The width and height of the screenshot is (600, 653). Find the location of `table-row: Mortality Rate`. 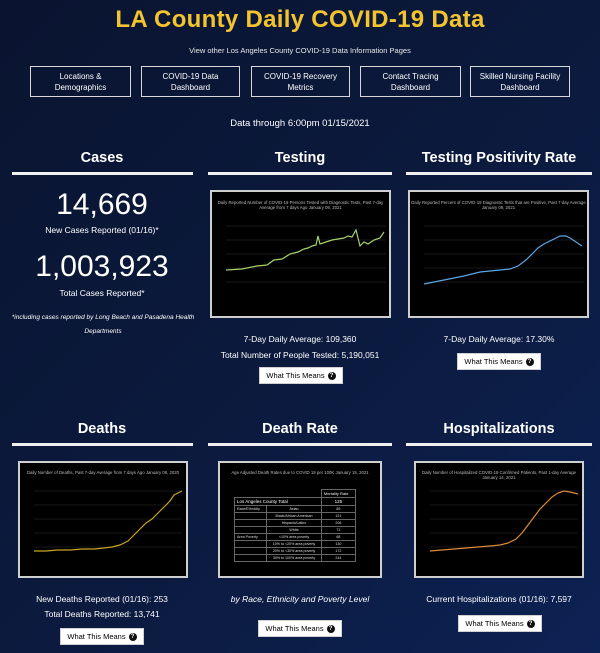

table-row: Mortality Rate is located at coordinates (296, 493).